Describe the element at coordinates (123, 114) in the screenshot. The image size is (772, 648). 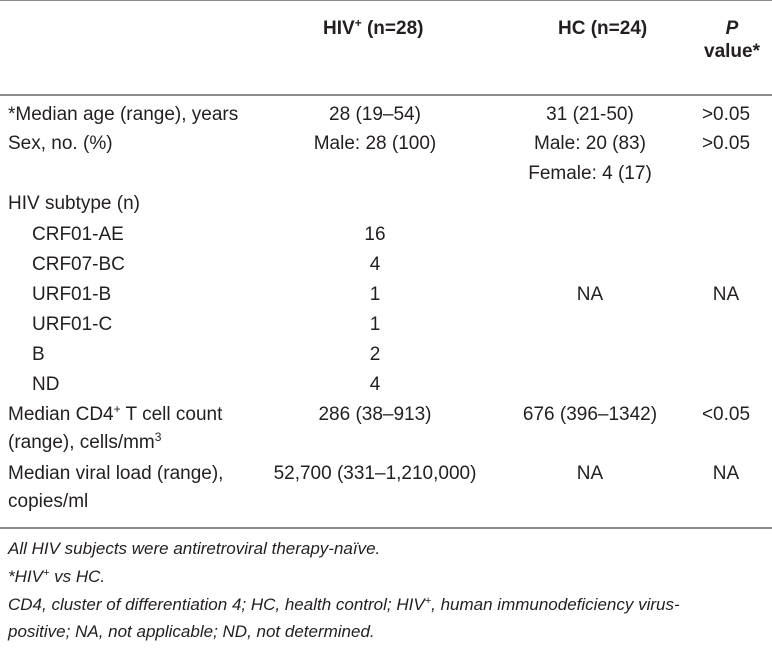
I see `row-label-age: *Median age (range), years` at that location.